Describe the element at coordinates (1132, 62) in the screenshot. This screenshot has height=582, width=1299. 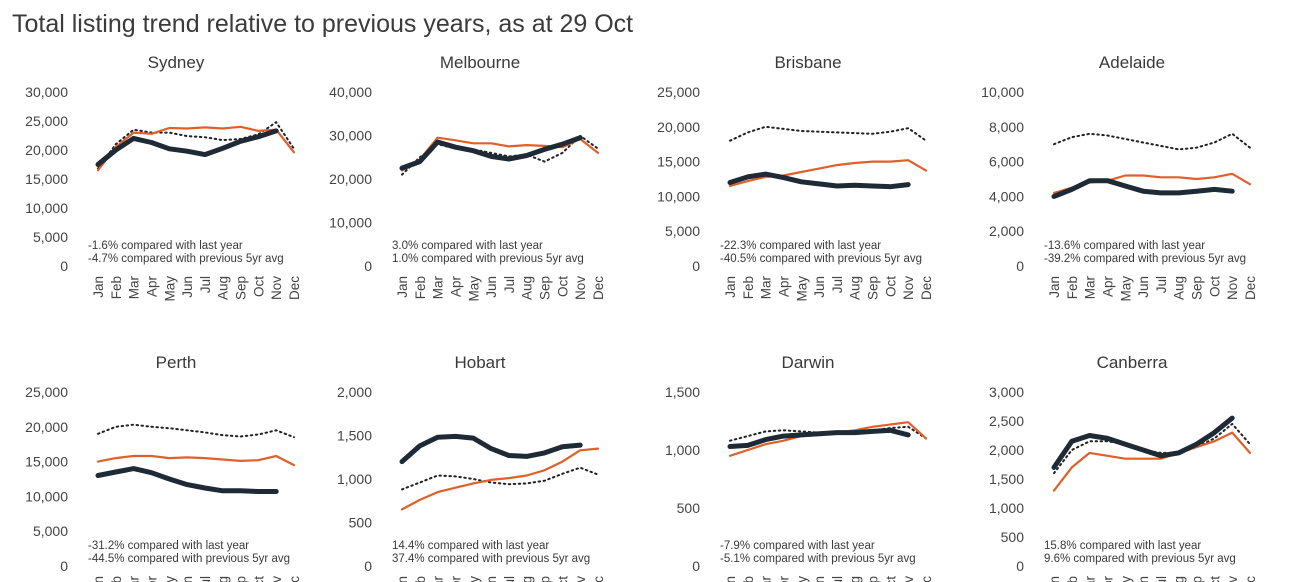
I see `panel-title: Adelaide` at that location.